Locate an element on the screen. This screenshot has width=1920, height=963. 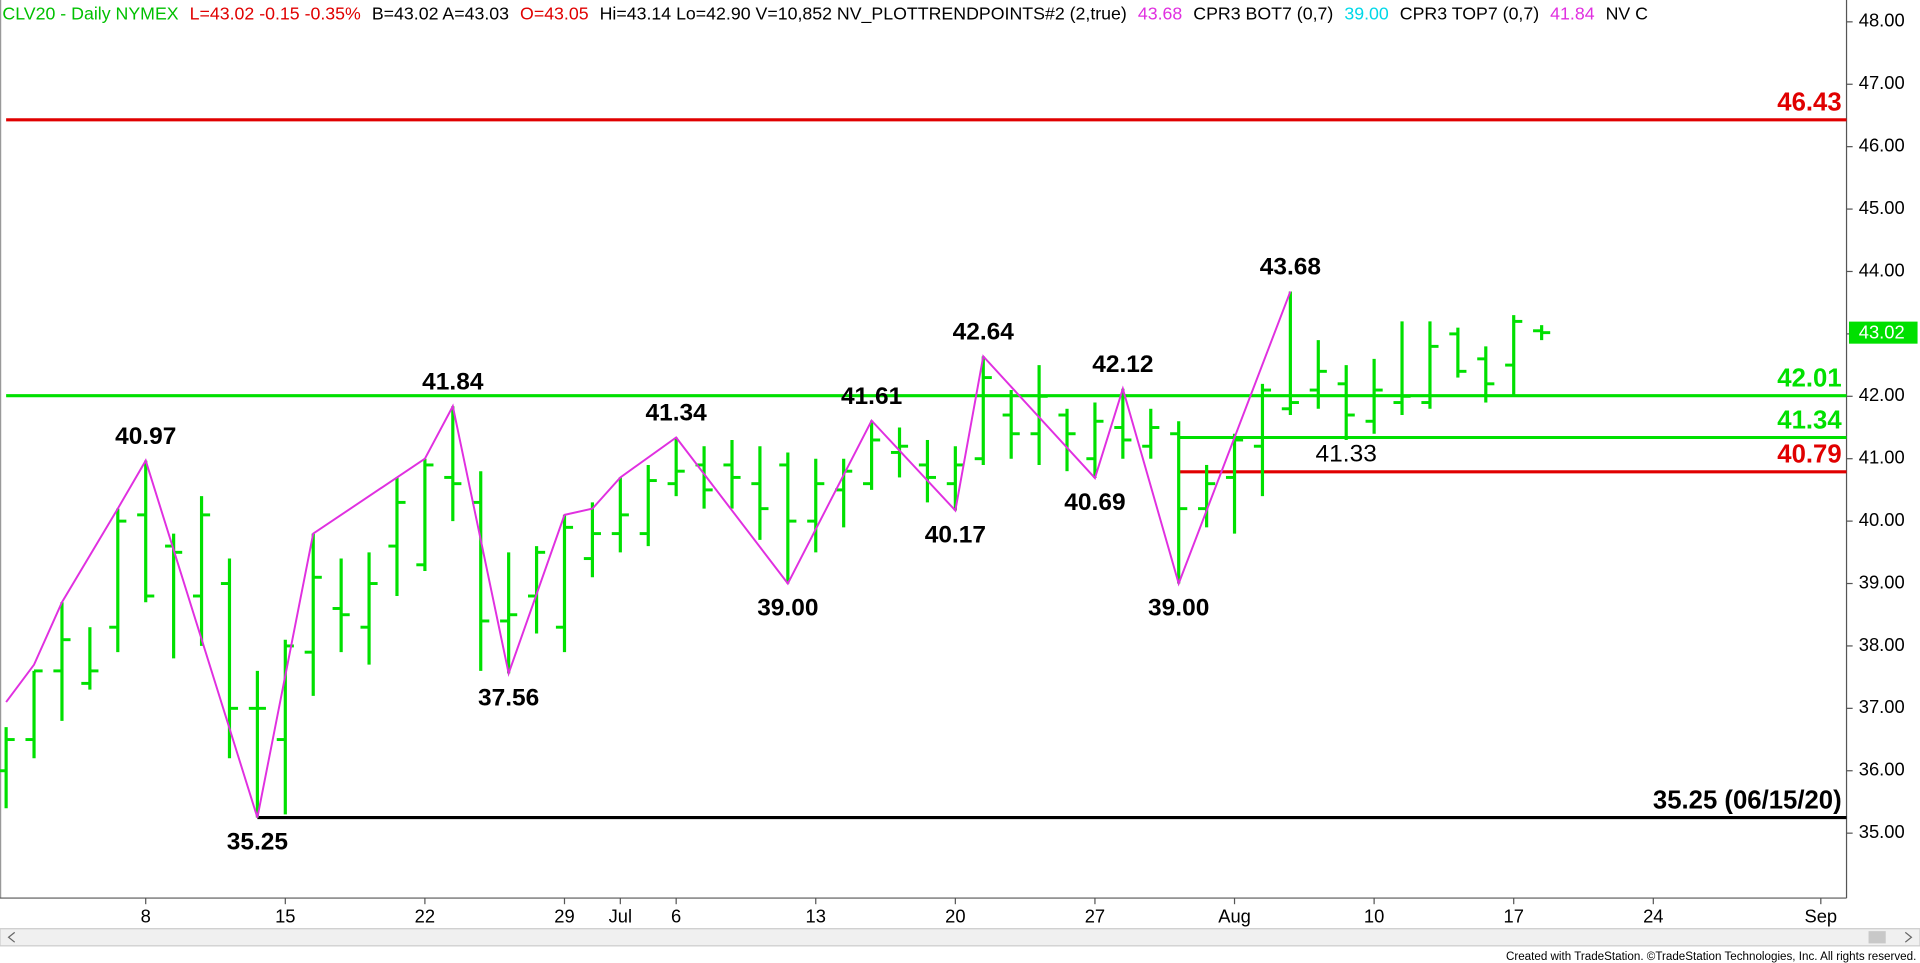
y-tick-label: 48.00 is located at coordinates (1882, 20).